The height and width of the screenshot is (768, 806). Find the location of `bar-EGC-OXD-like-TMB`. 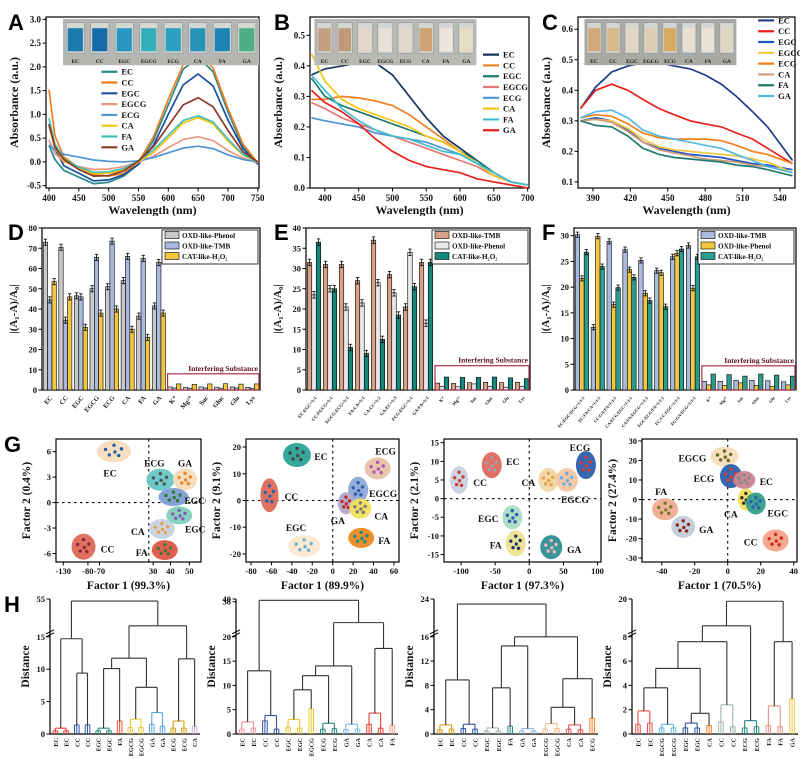

bar-EGC-OXD-like-TMB is located at coordinates (81, 343).